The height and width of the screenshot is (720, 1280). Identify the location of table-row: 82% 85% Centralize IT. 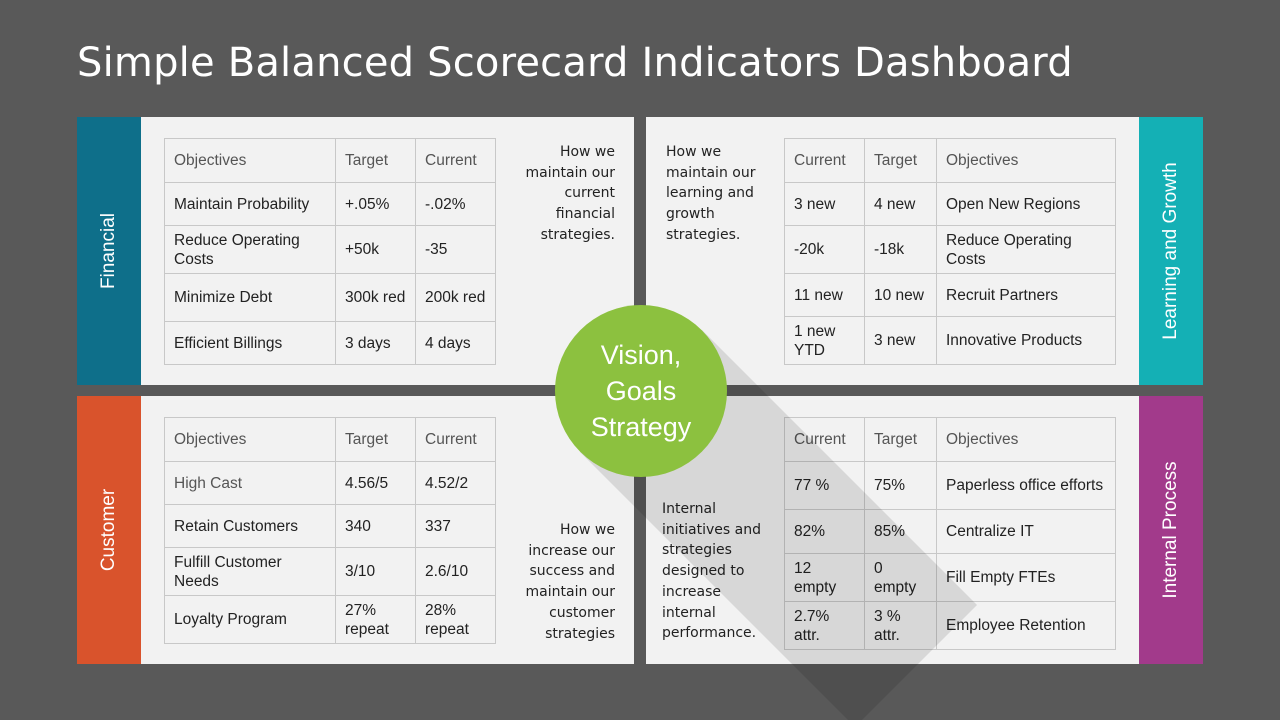
(950, 531).